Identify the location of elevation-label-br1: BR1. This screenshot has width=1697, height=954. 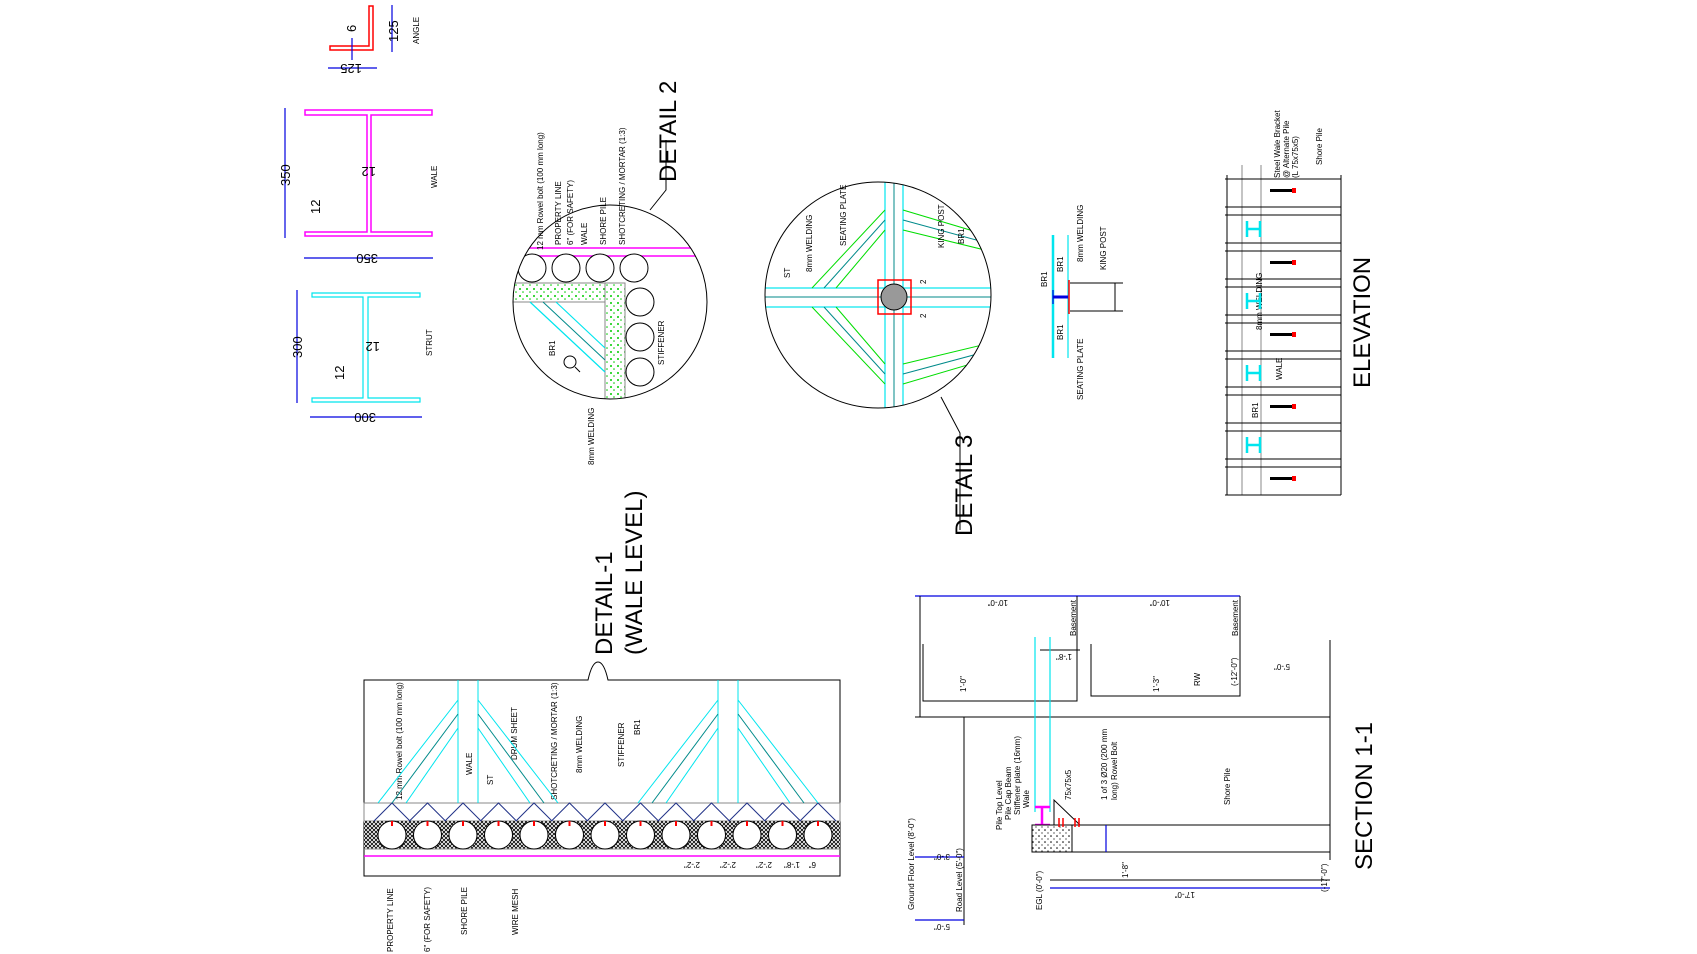
(1255, 410).